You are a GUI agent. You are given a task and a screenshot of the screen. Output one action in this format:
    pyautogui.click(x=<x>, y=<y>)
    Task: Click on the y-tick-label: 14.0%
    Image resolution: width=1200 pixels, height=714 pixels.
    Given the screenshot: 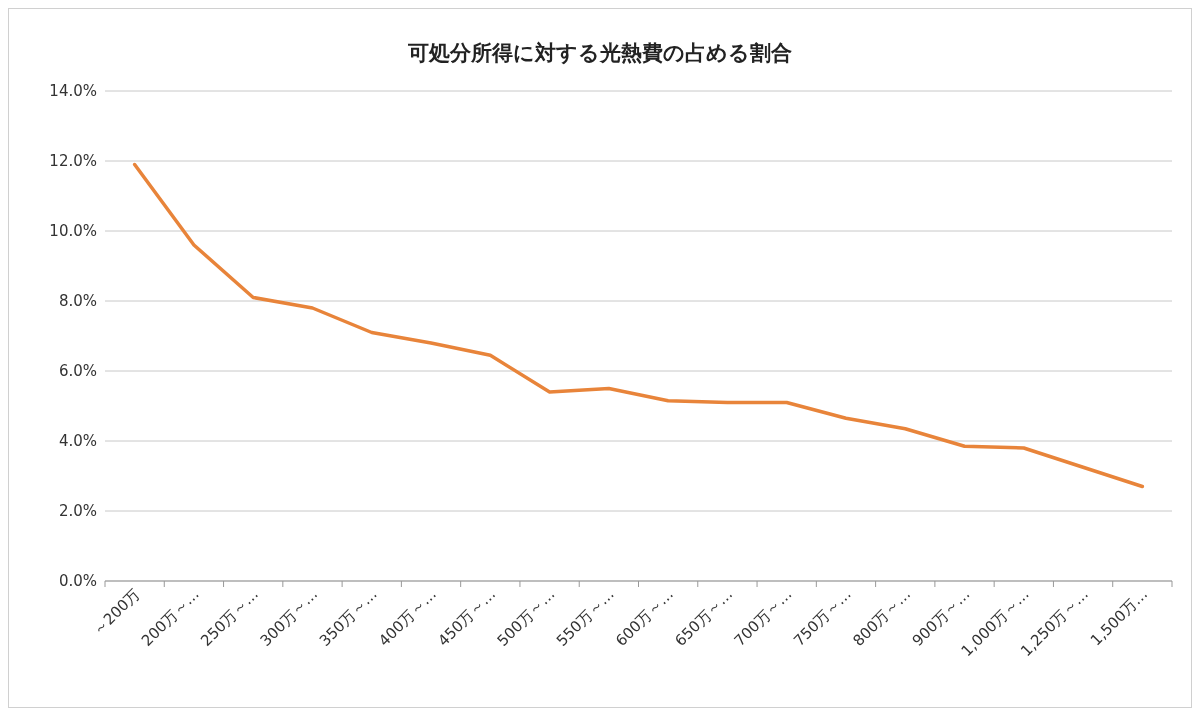 What is the action you would take?
    pyautogui.click(x=73, y=91)
    